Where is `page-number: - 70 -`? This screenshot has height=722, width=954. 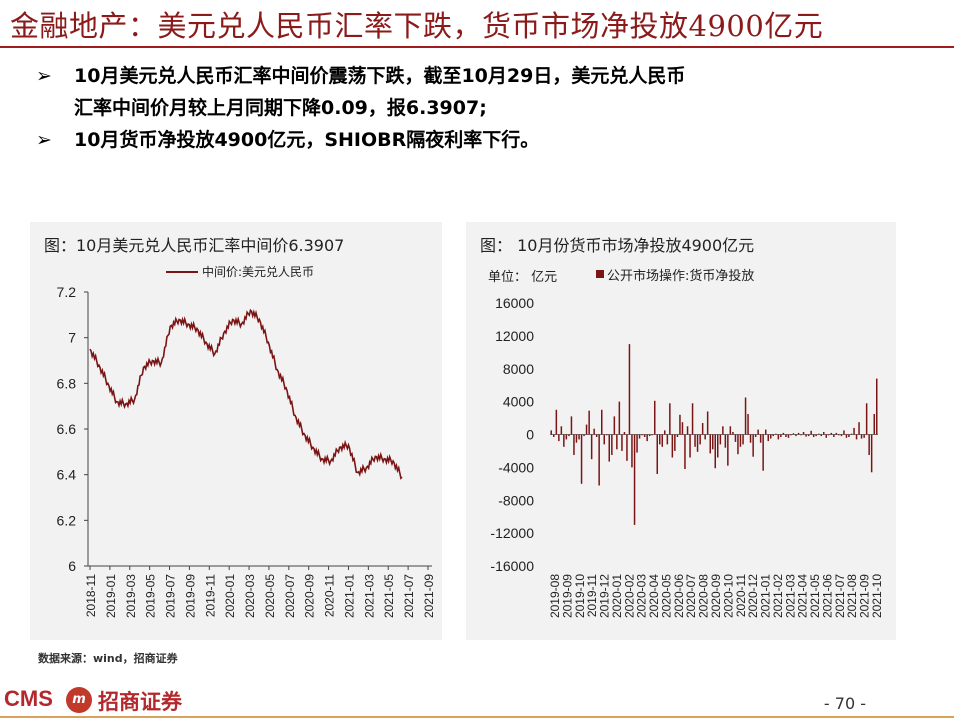
page-number: - 70 - is located at coordinates (844, 703).